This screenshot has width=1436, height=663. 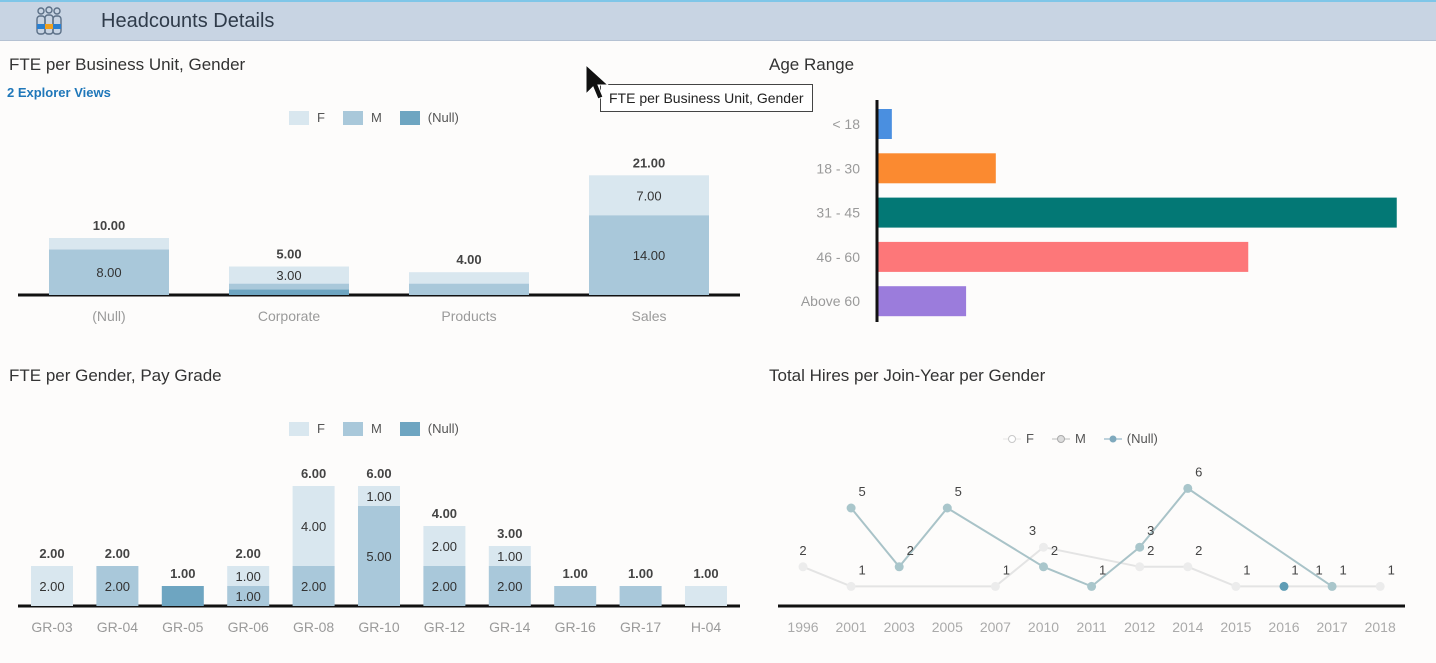 I want to click on chart-title-business-unit: FTE per Business Unit, Gender, so click(x=127, y=64).